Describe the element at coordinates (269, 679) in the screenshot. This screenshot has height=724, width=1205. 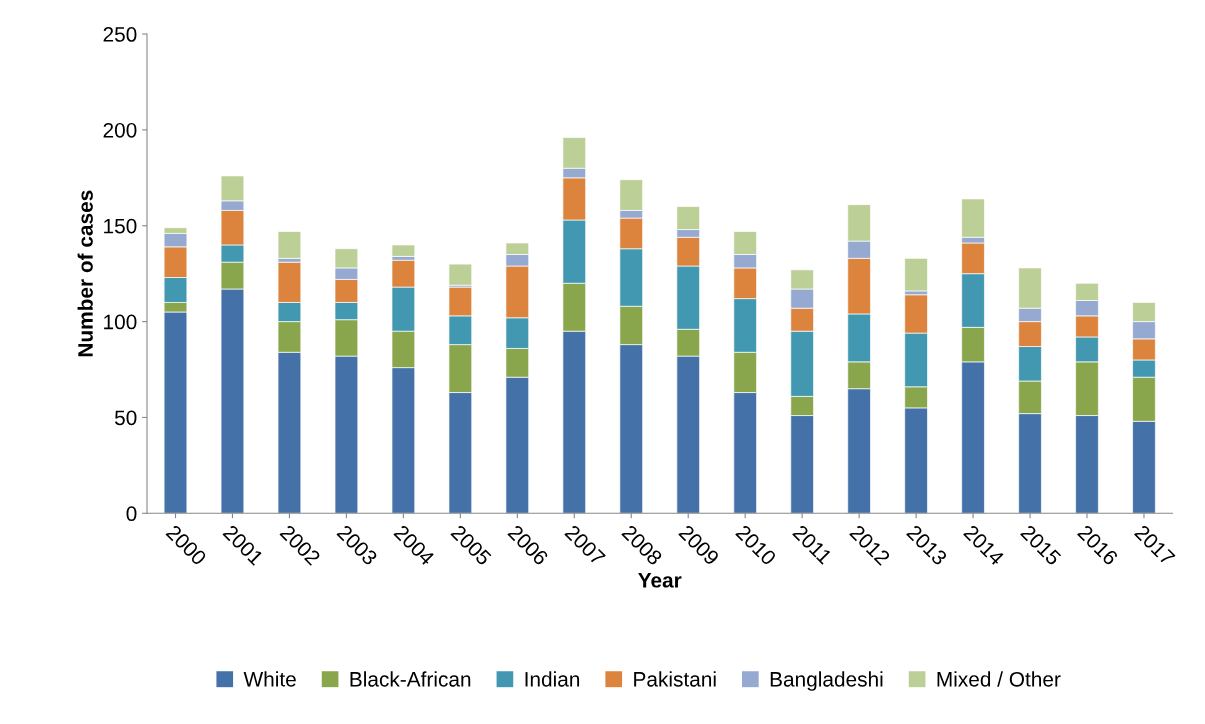
I see `legend-label: White` at that location.